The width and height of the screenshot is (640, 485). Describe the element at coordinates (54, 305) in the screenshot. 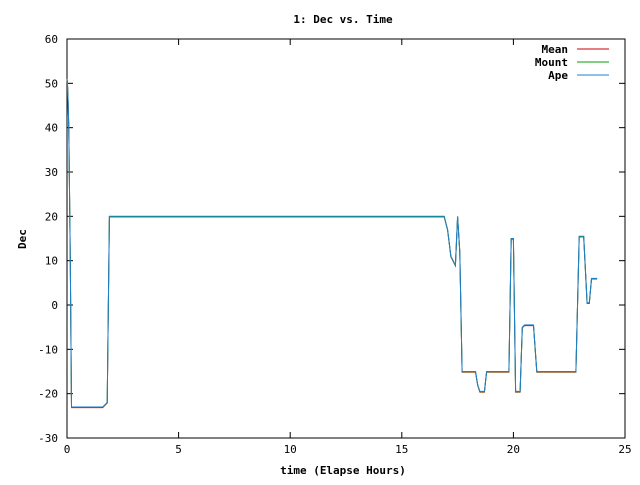

I see `y-tick-label: 0` at that location.